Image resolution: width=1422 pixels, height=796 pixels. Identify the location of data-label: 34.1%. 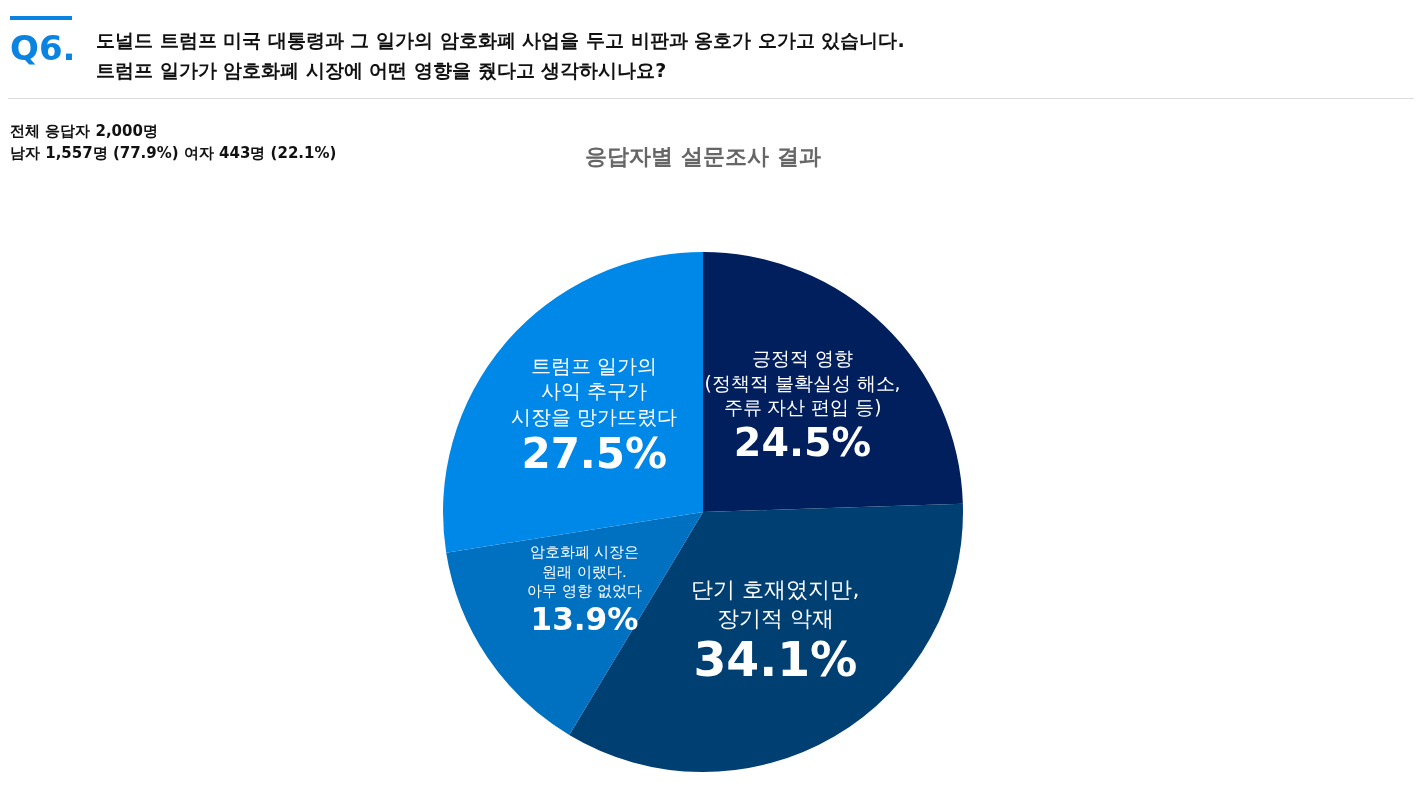
(775, 659).